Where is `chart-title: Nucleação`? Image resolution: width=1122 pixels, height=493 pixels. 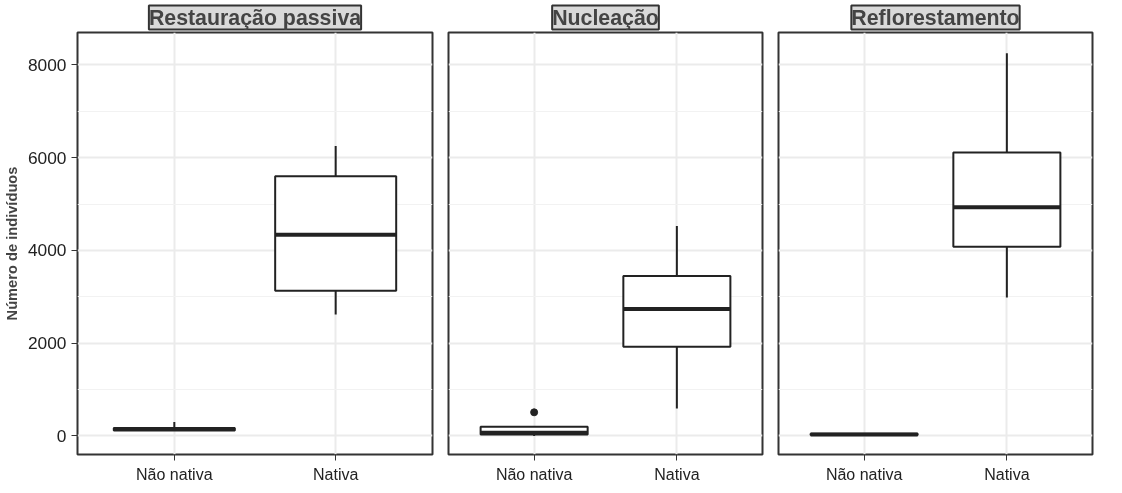
chart-title: Nucleação is located at coordinates (605, 17).